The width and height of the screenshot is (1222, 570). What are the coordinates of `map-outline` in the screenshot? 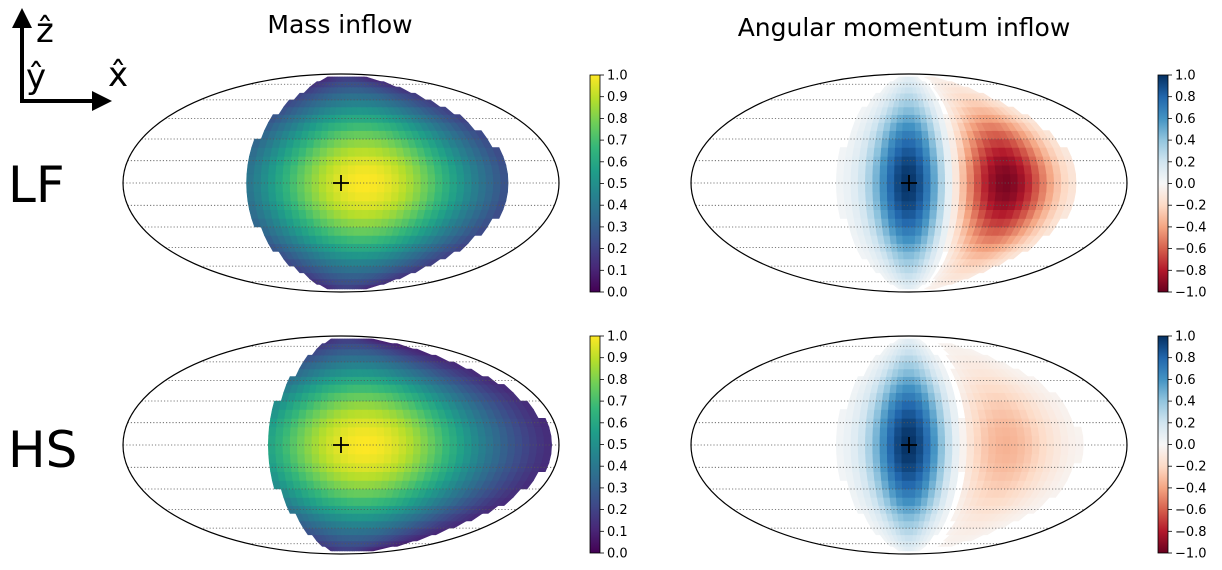 It's located at (341, 183).